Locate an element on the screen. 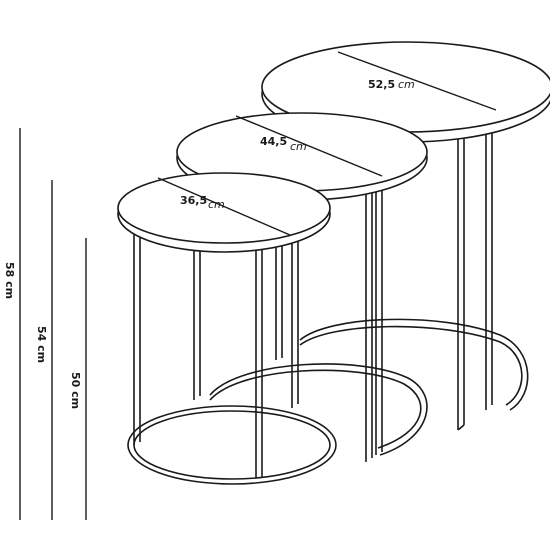  large-table-diameter-value: 52,5 is located at coordinates (381, 84).